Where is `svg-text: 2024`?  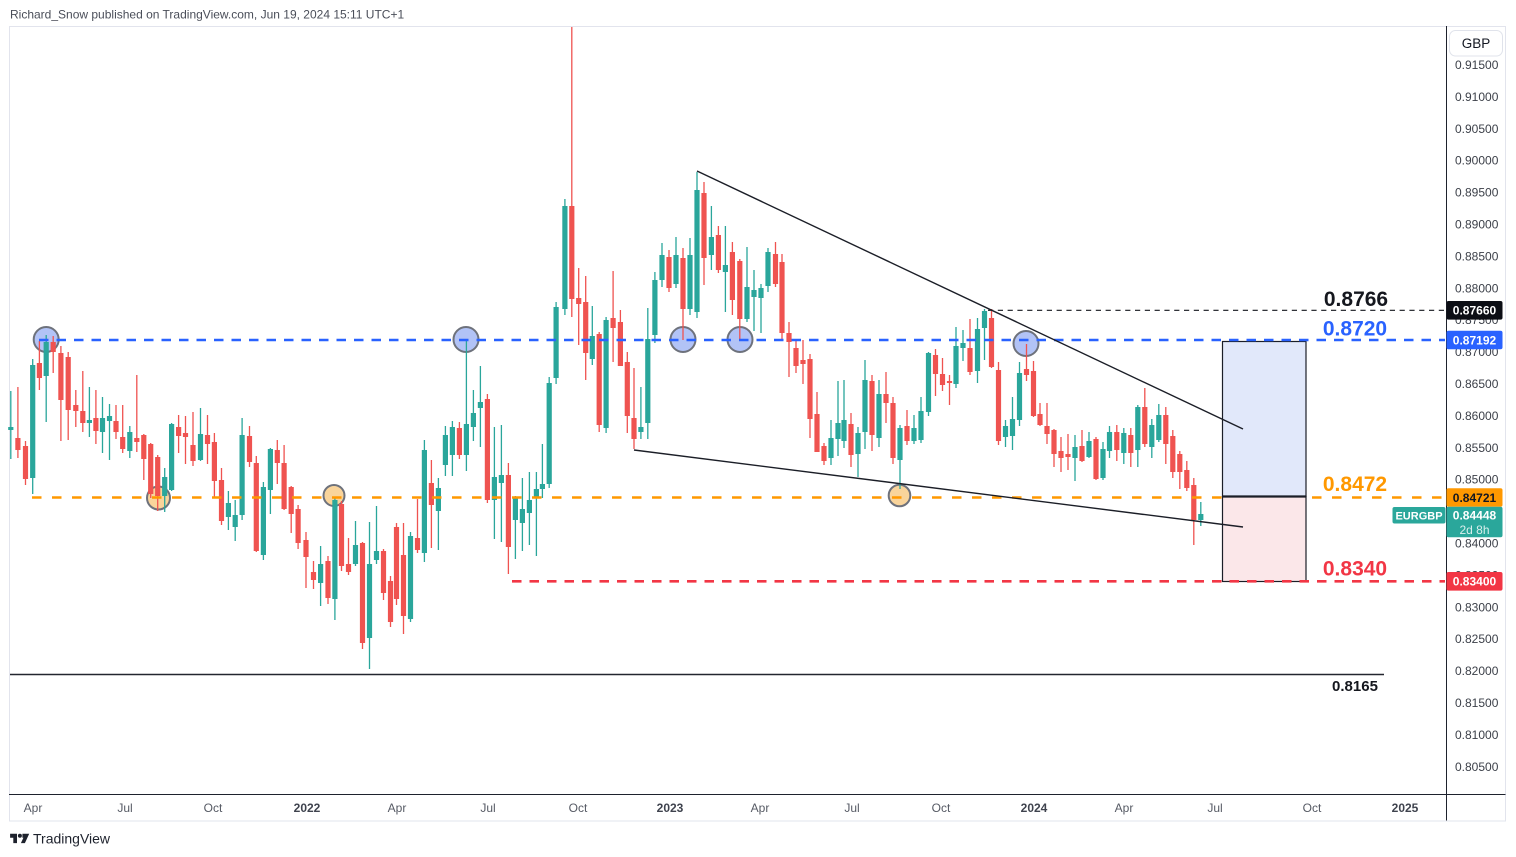
svg-text: 2024 is located at coordinates (1034, 808).